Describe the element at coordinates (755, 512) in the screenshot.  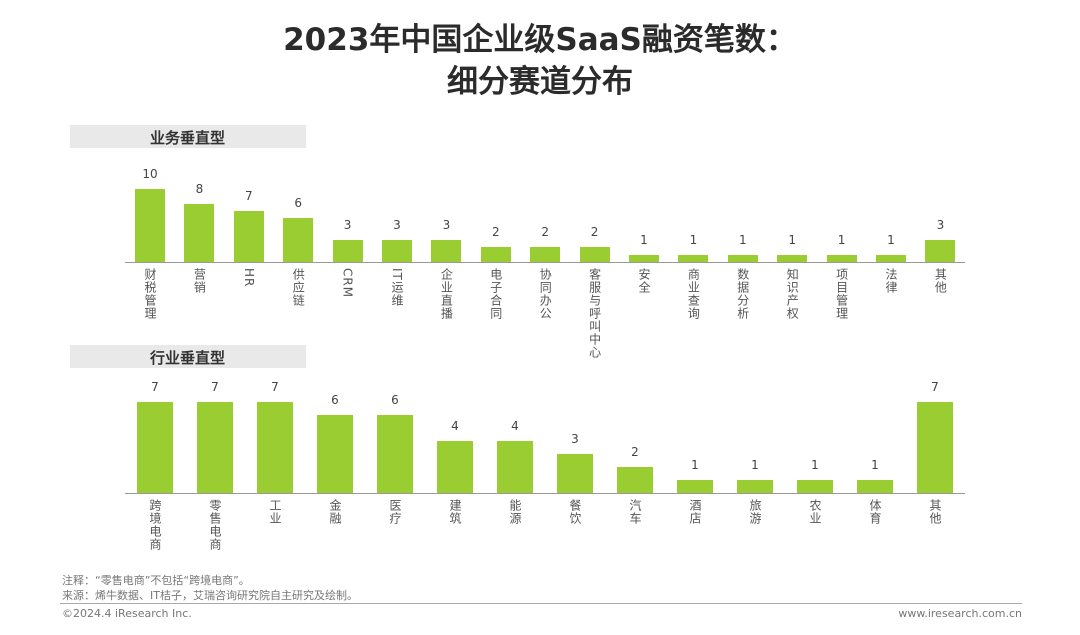
I see `category-label: 旅游` at that location.